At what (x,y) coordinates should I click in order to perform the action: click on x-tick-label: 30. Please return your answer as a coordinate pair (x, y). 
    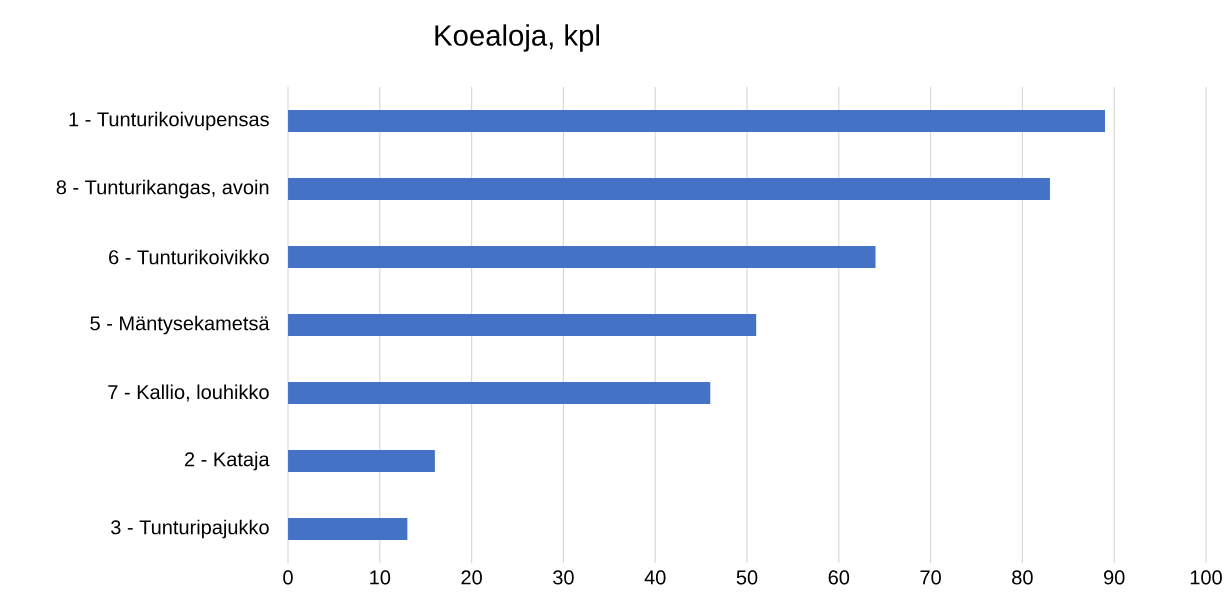
    Looking at the image, I should click on (563, 577).